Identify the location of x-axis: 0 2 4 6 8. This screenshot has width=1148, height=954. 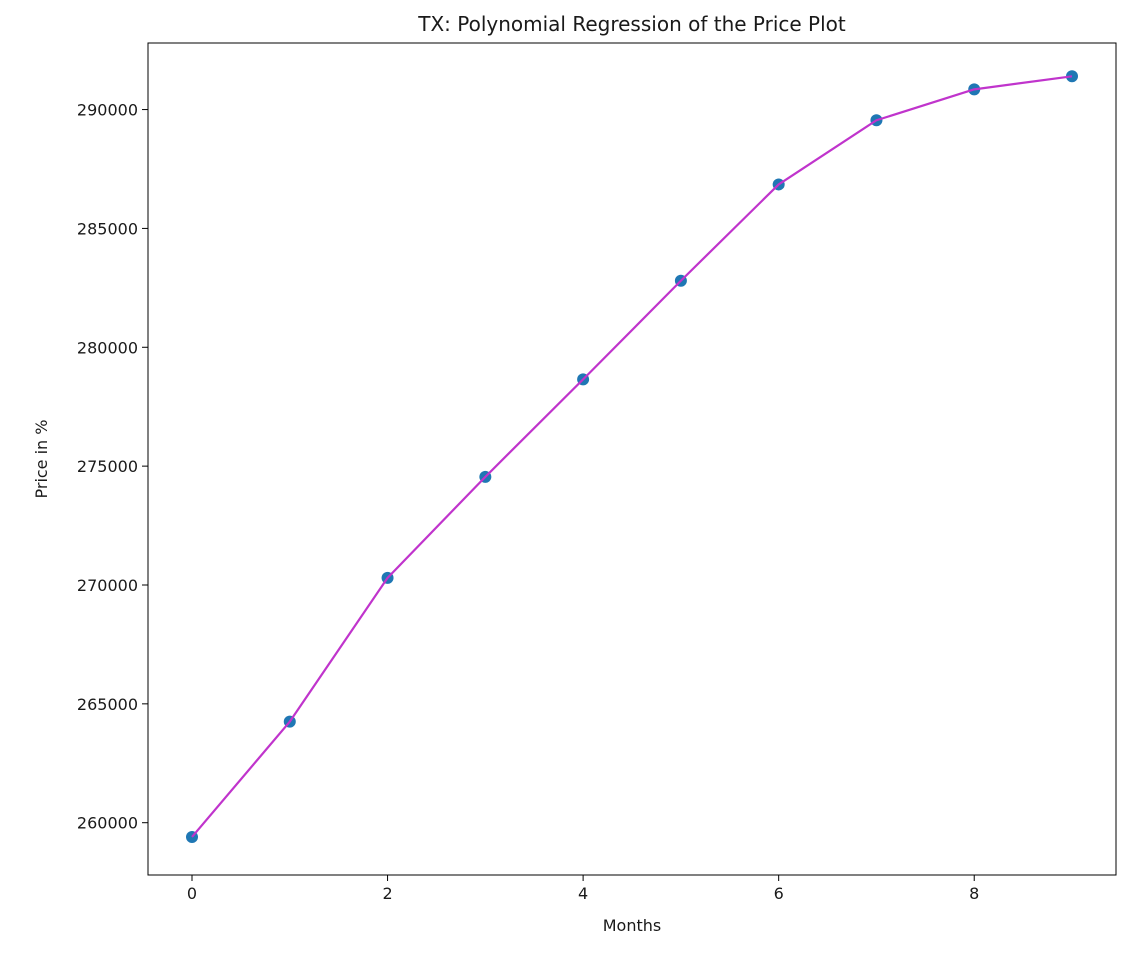
(583, 889).